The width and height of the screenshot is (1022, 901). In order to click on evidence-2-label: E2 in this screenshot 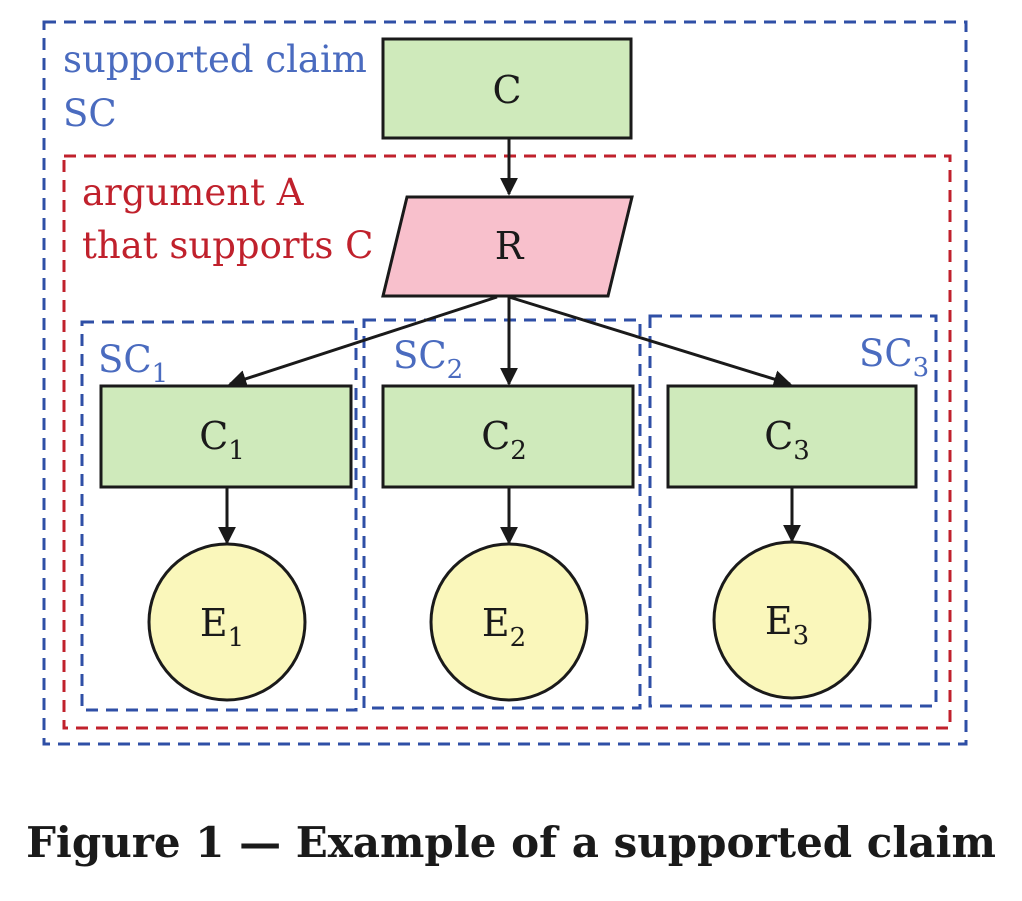, I will do `click(504, 627)`.